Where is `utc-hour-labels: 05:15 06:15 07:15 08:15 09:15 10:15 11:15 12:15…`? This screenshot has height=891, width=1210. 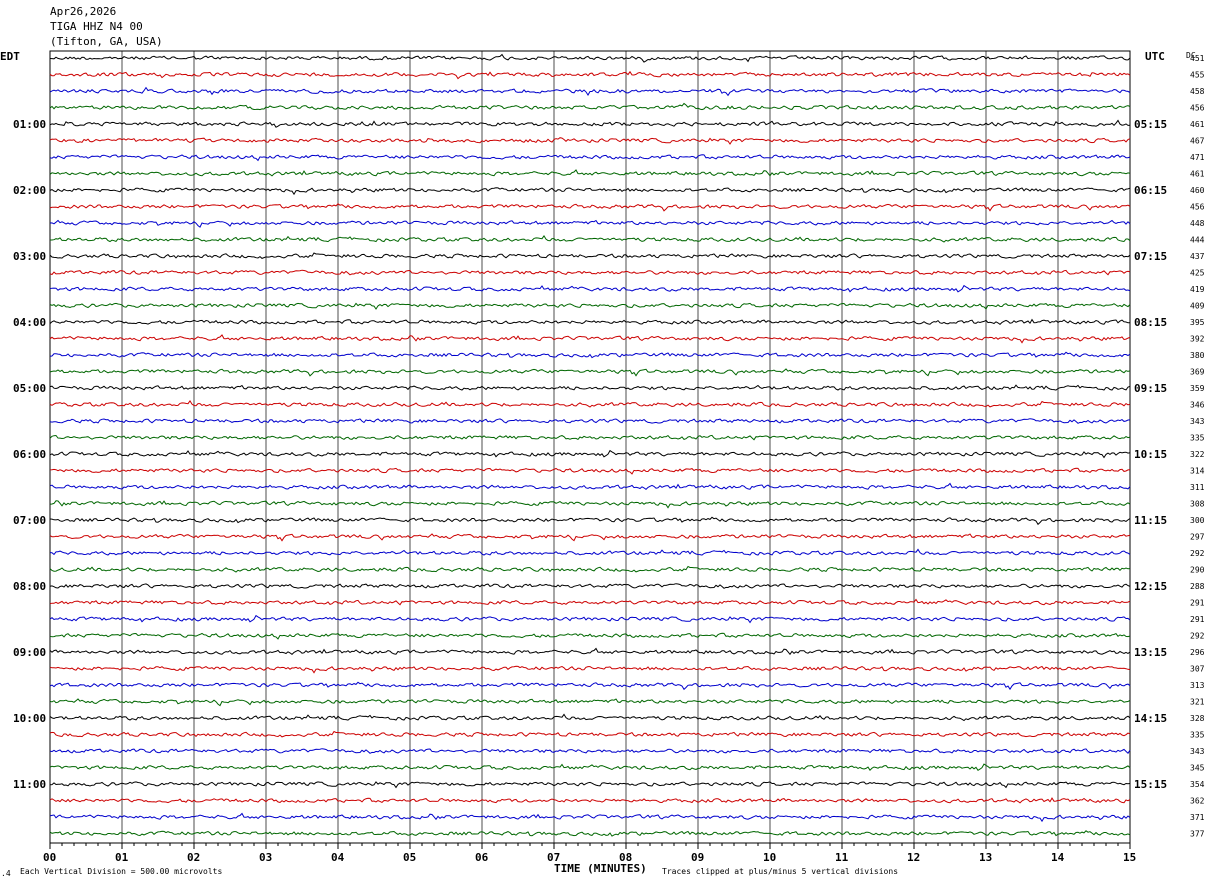
utc-hour-labels: 05:15 06:15 07:15 08:15 09:15 10:15 11:15 12:15… is located at coordinates (1150, 454).